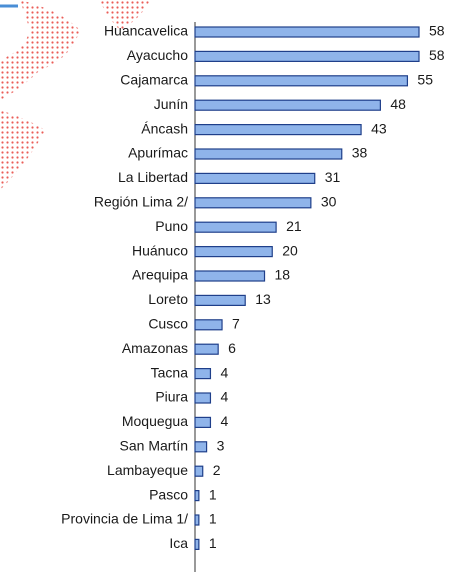 Image resolution: width=460 pixels, height=577 pixels. I want to click on value-label: 21, so click(294, 226).